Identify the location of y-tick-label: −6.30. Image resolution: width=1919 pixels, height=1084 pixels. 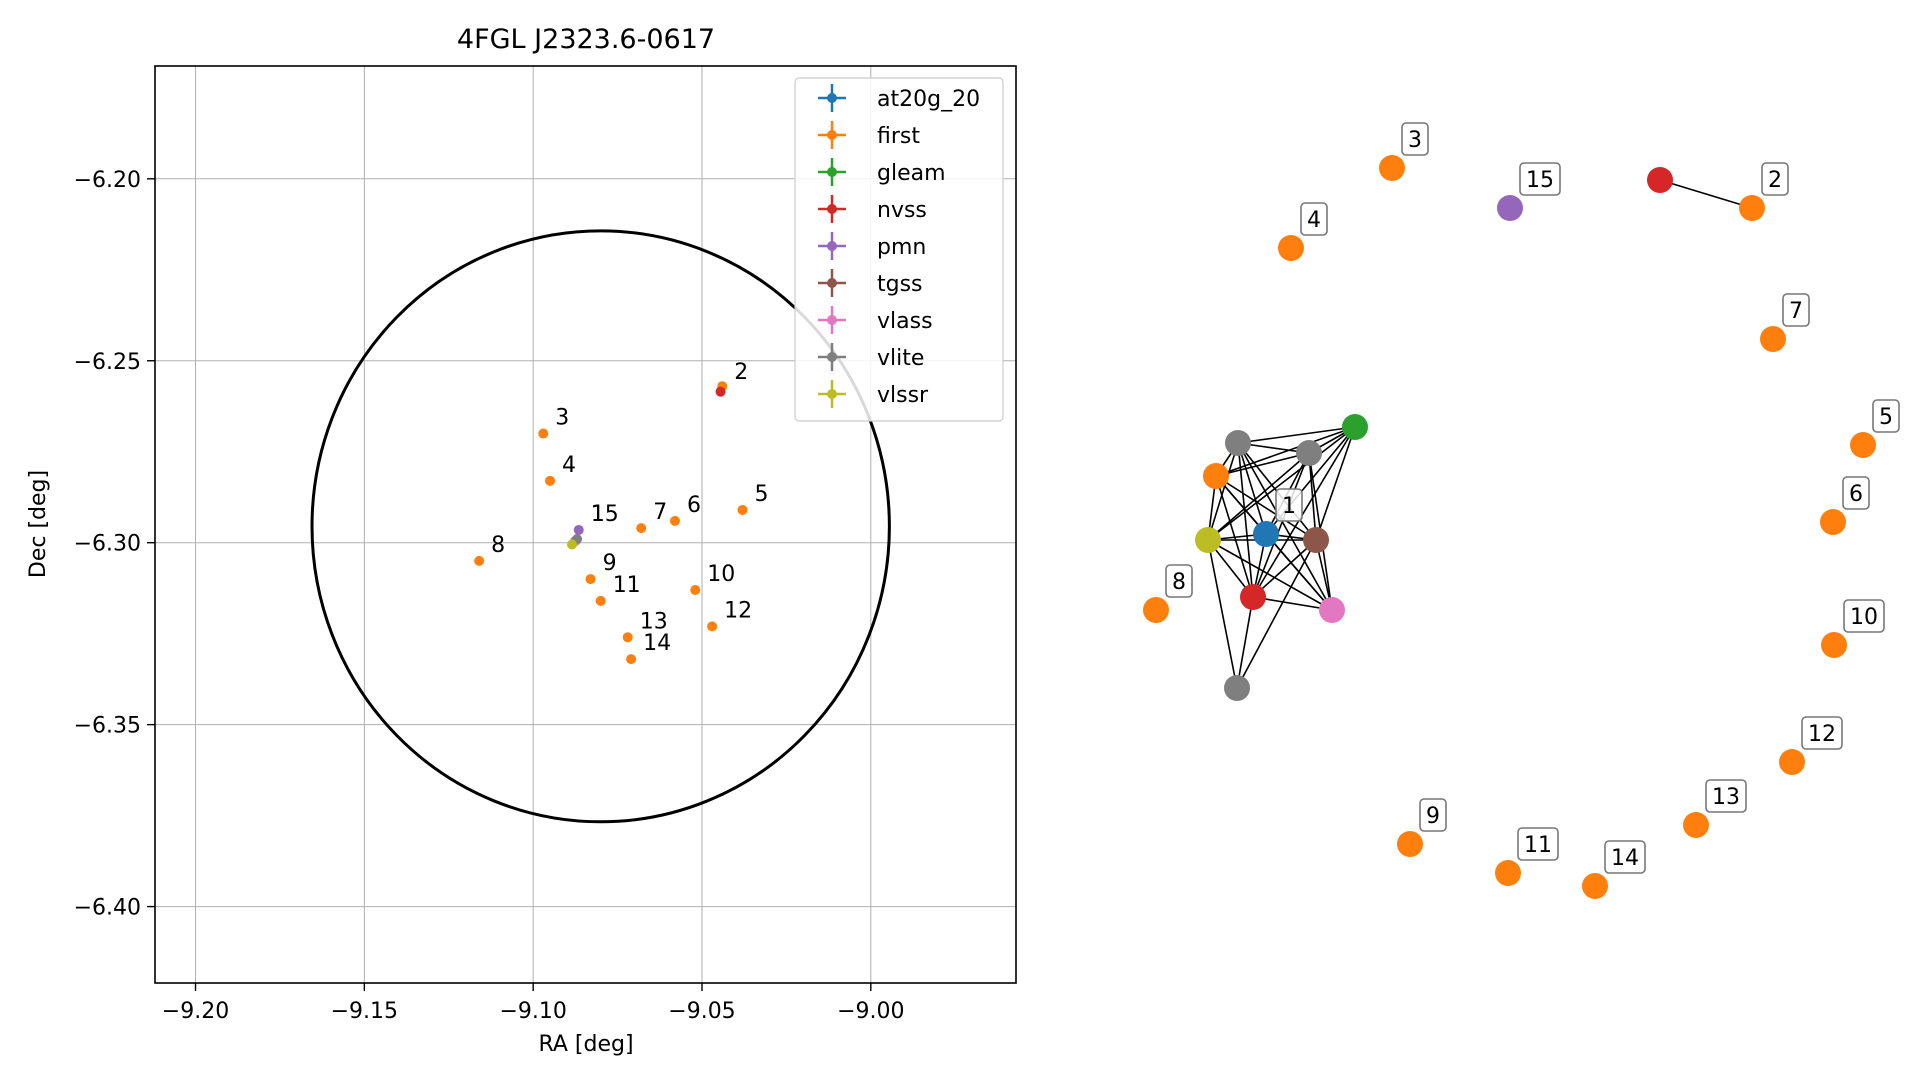
(107, 544).